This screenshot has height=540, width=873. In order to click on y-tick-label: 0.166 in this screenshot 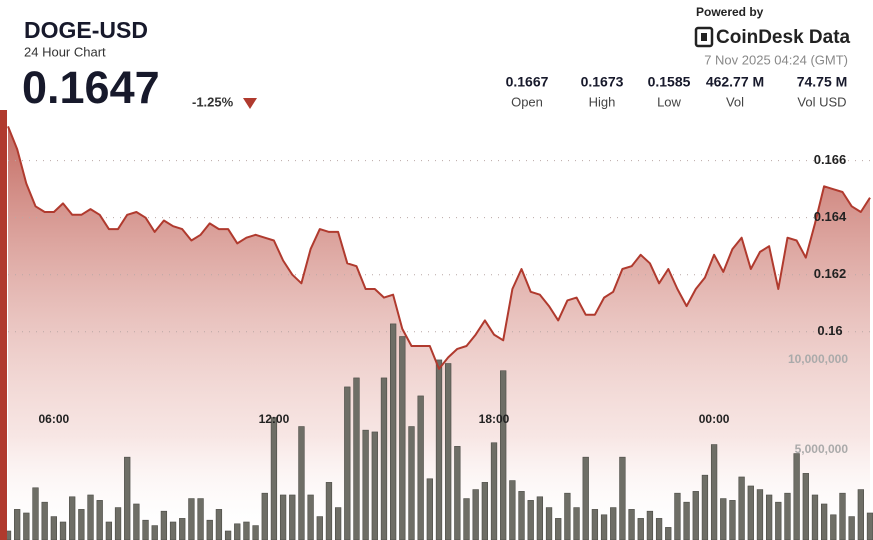, I will do `click(830, 159)`.